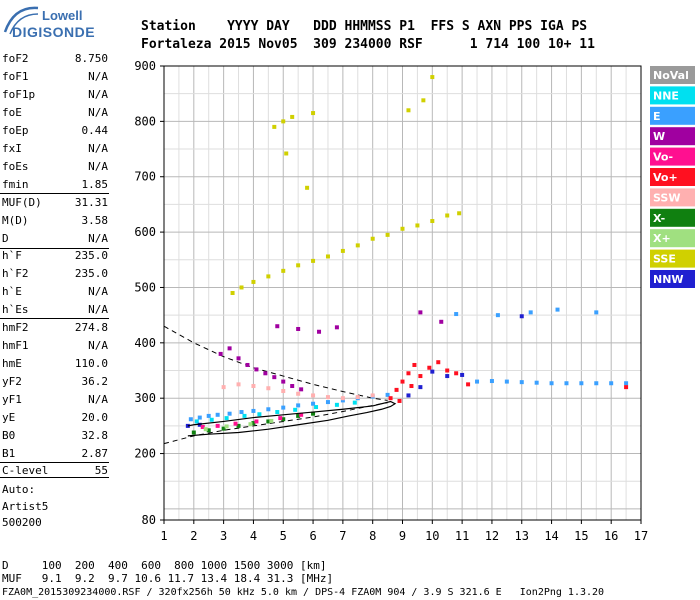  What do you see at coordinates (91, 273) in the screenshot?
I see `param-value: 235.0` at bounding box center [91, 273].